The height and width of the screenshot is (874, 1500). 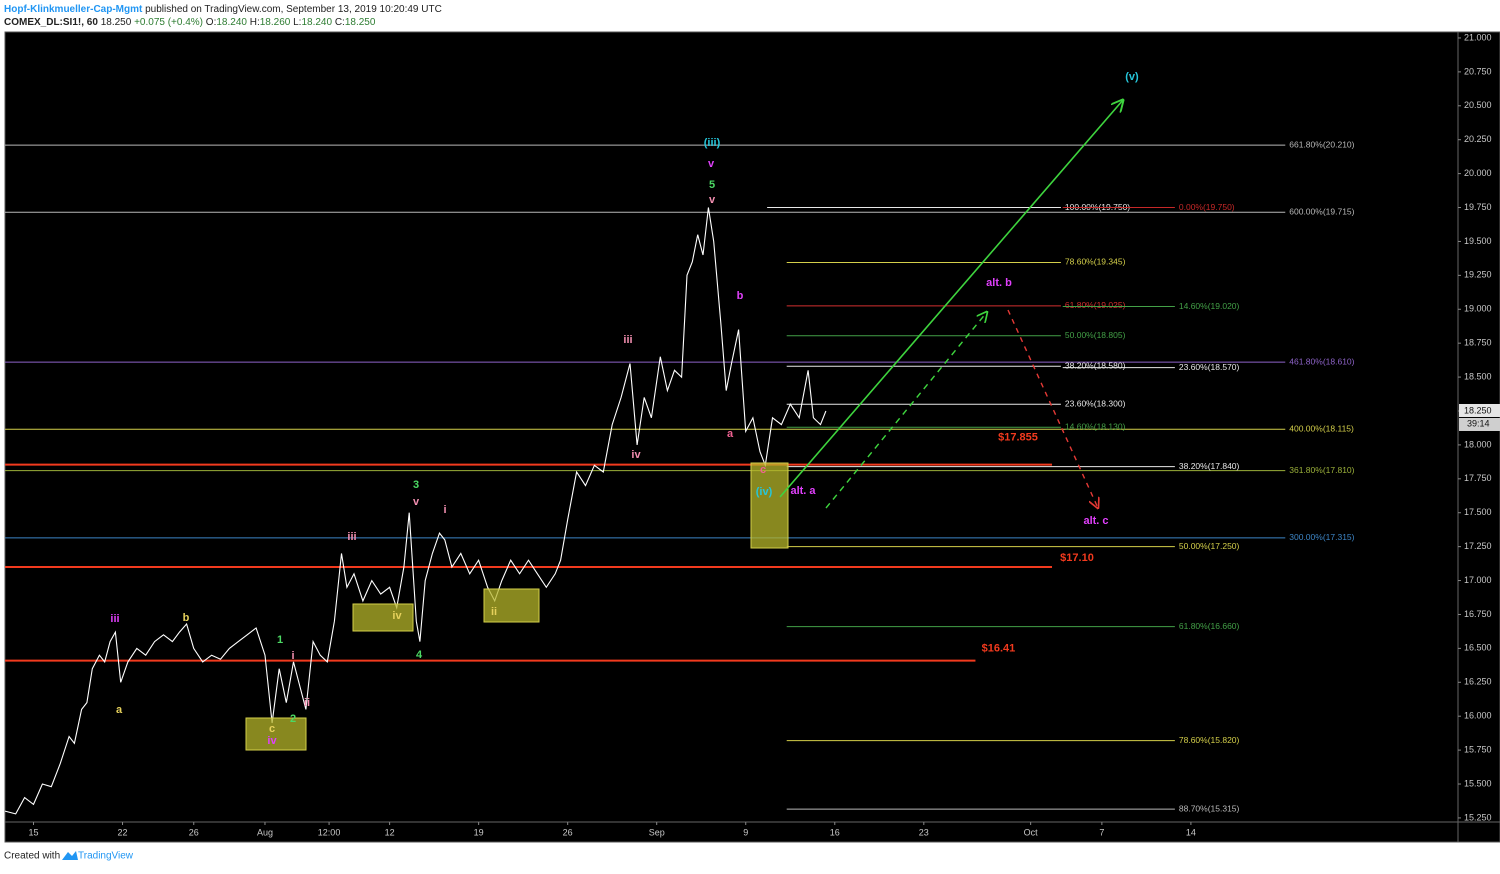 I want to click on last-price: 18.250, so click(x=116, y=22).